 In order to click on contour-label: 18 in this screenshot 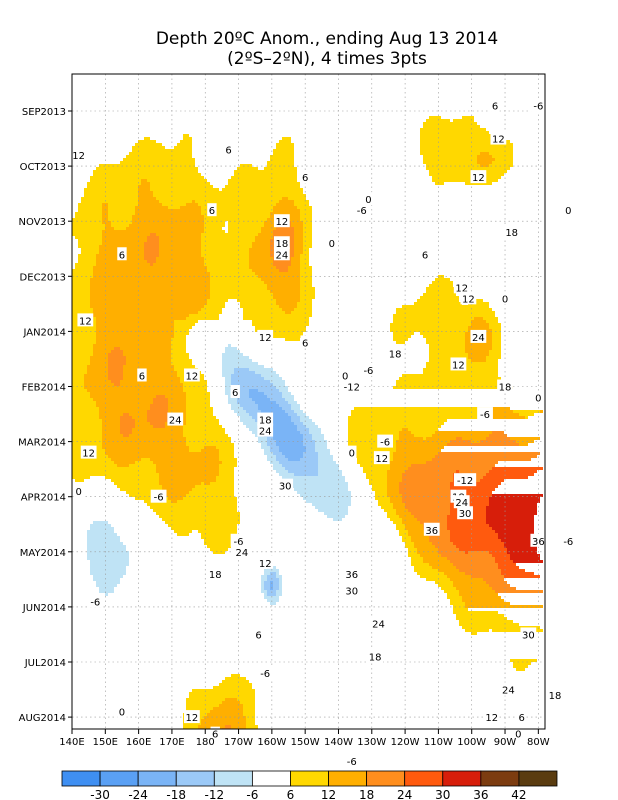, I will do `click(555, 695)`.